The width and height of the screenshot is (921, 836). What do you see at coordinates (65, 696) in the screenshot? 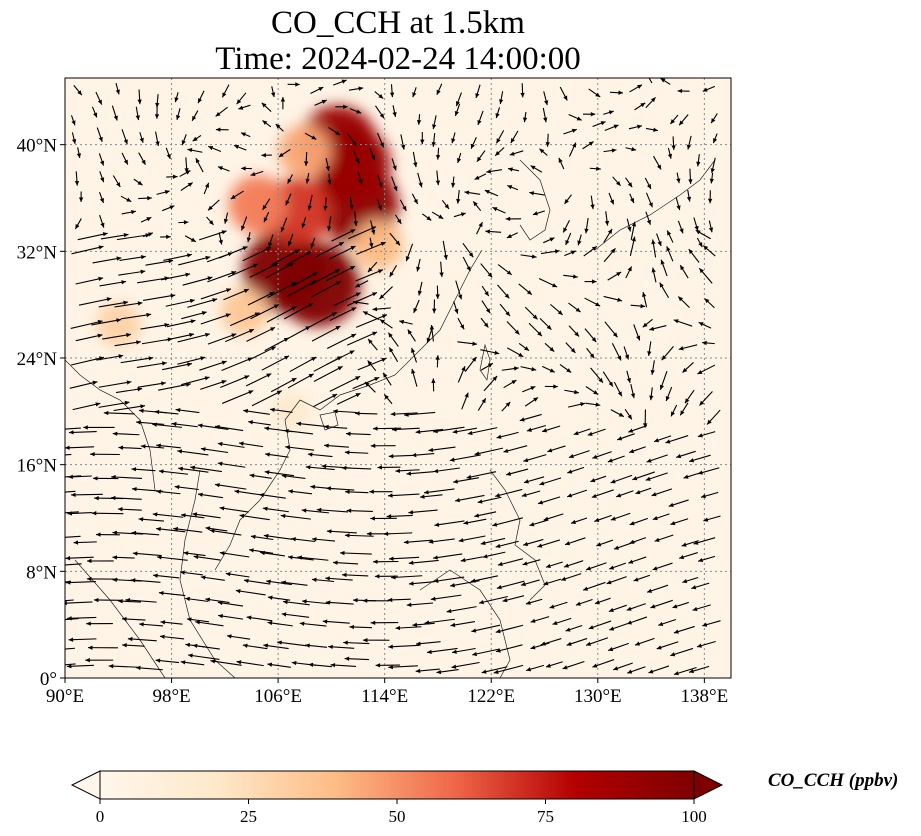
I see `lon-tick-label: 90°E` at bounding box center [65, 696].